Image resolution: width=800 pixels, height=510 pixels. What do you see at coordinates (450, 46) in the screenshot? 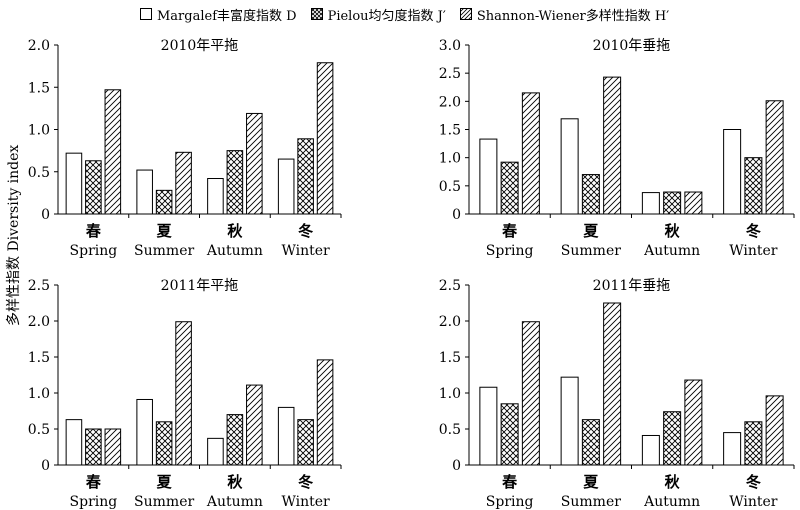
I see `y-tick-label: 3.0` at bounding box center [450, 46].